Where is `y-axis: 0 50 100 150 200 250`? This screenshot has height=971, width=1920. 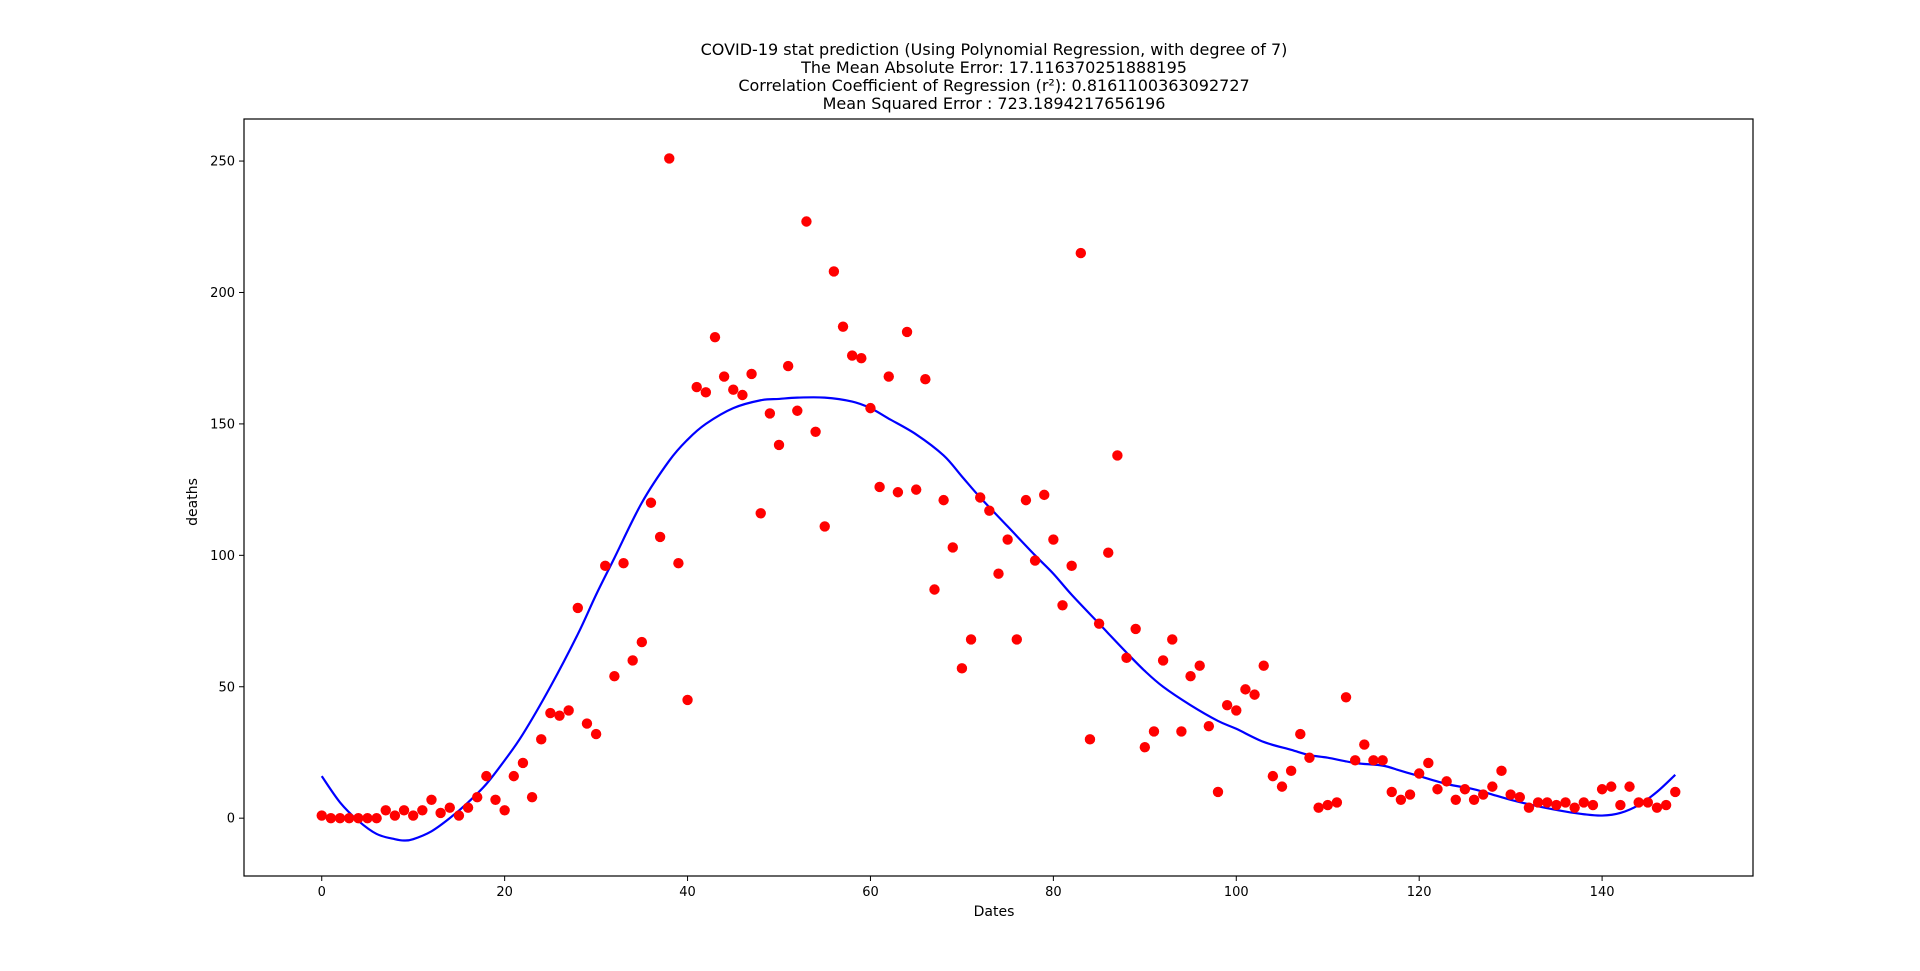 y-axis: 0 50 100 150 200 250 is located at coordinates (227, 491).